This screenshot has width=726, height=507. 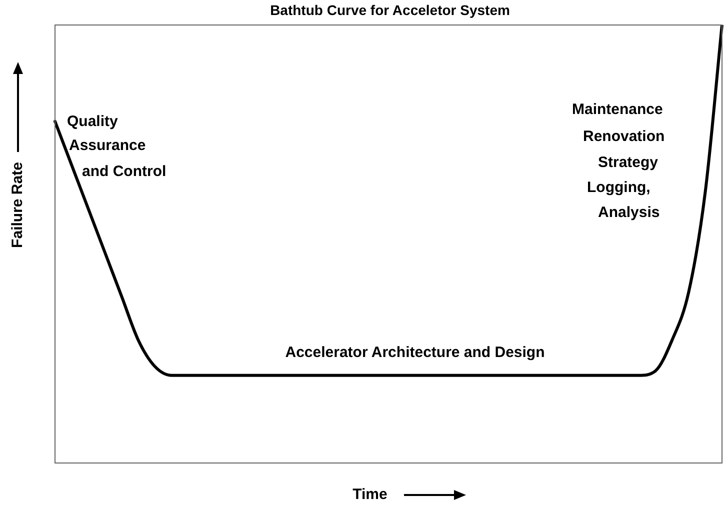 I want to click on annotation: Quality Assurance and Control, so click(x=116, y=146).